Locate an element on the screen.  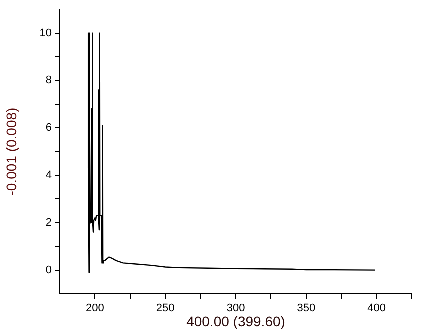
y-tick-label: 8 is located at coordinates (49, 80).